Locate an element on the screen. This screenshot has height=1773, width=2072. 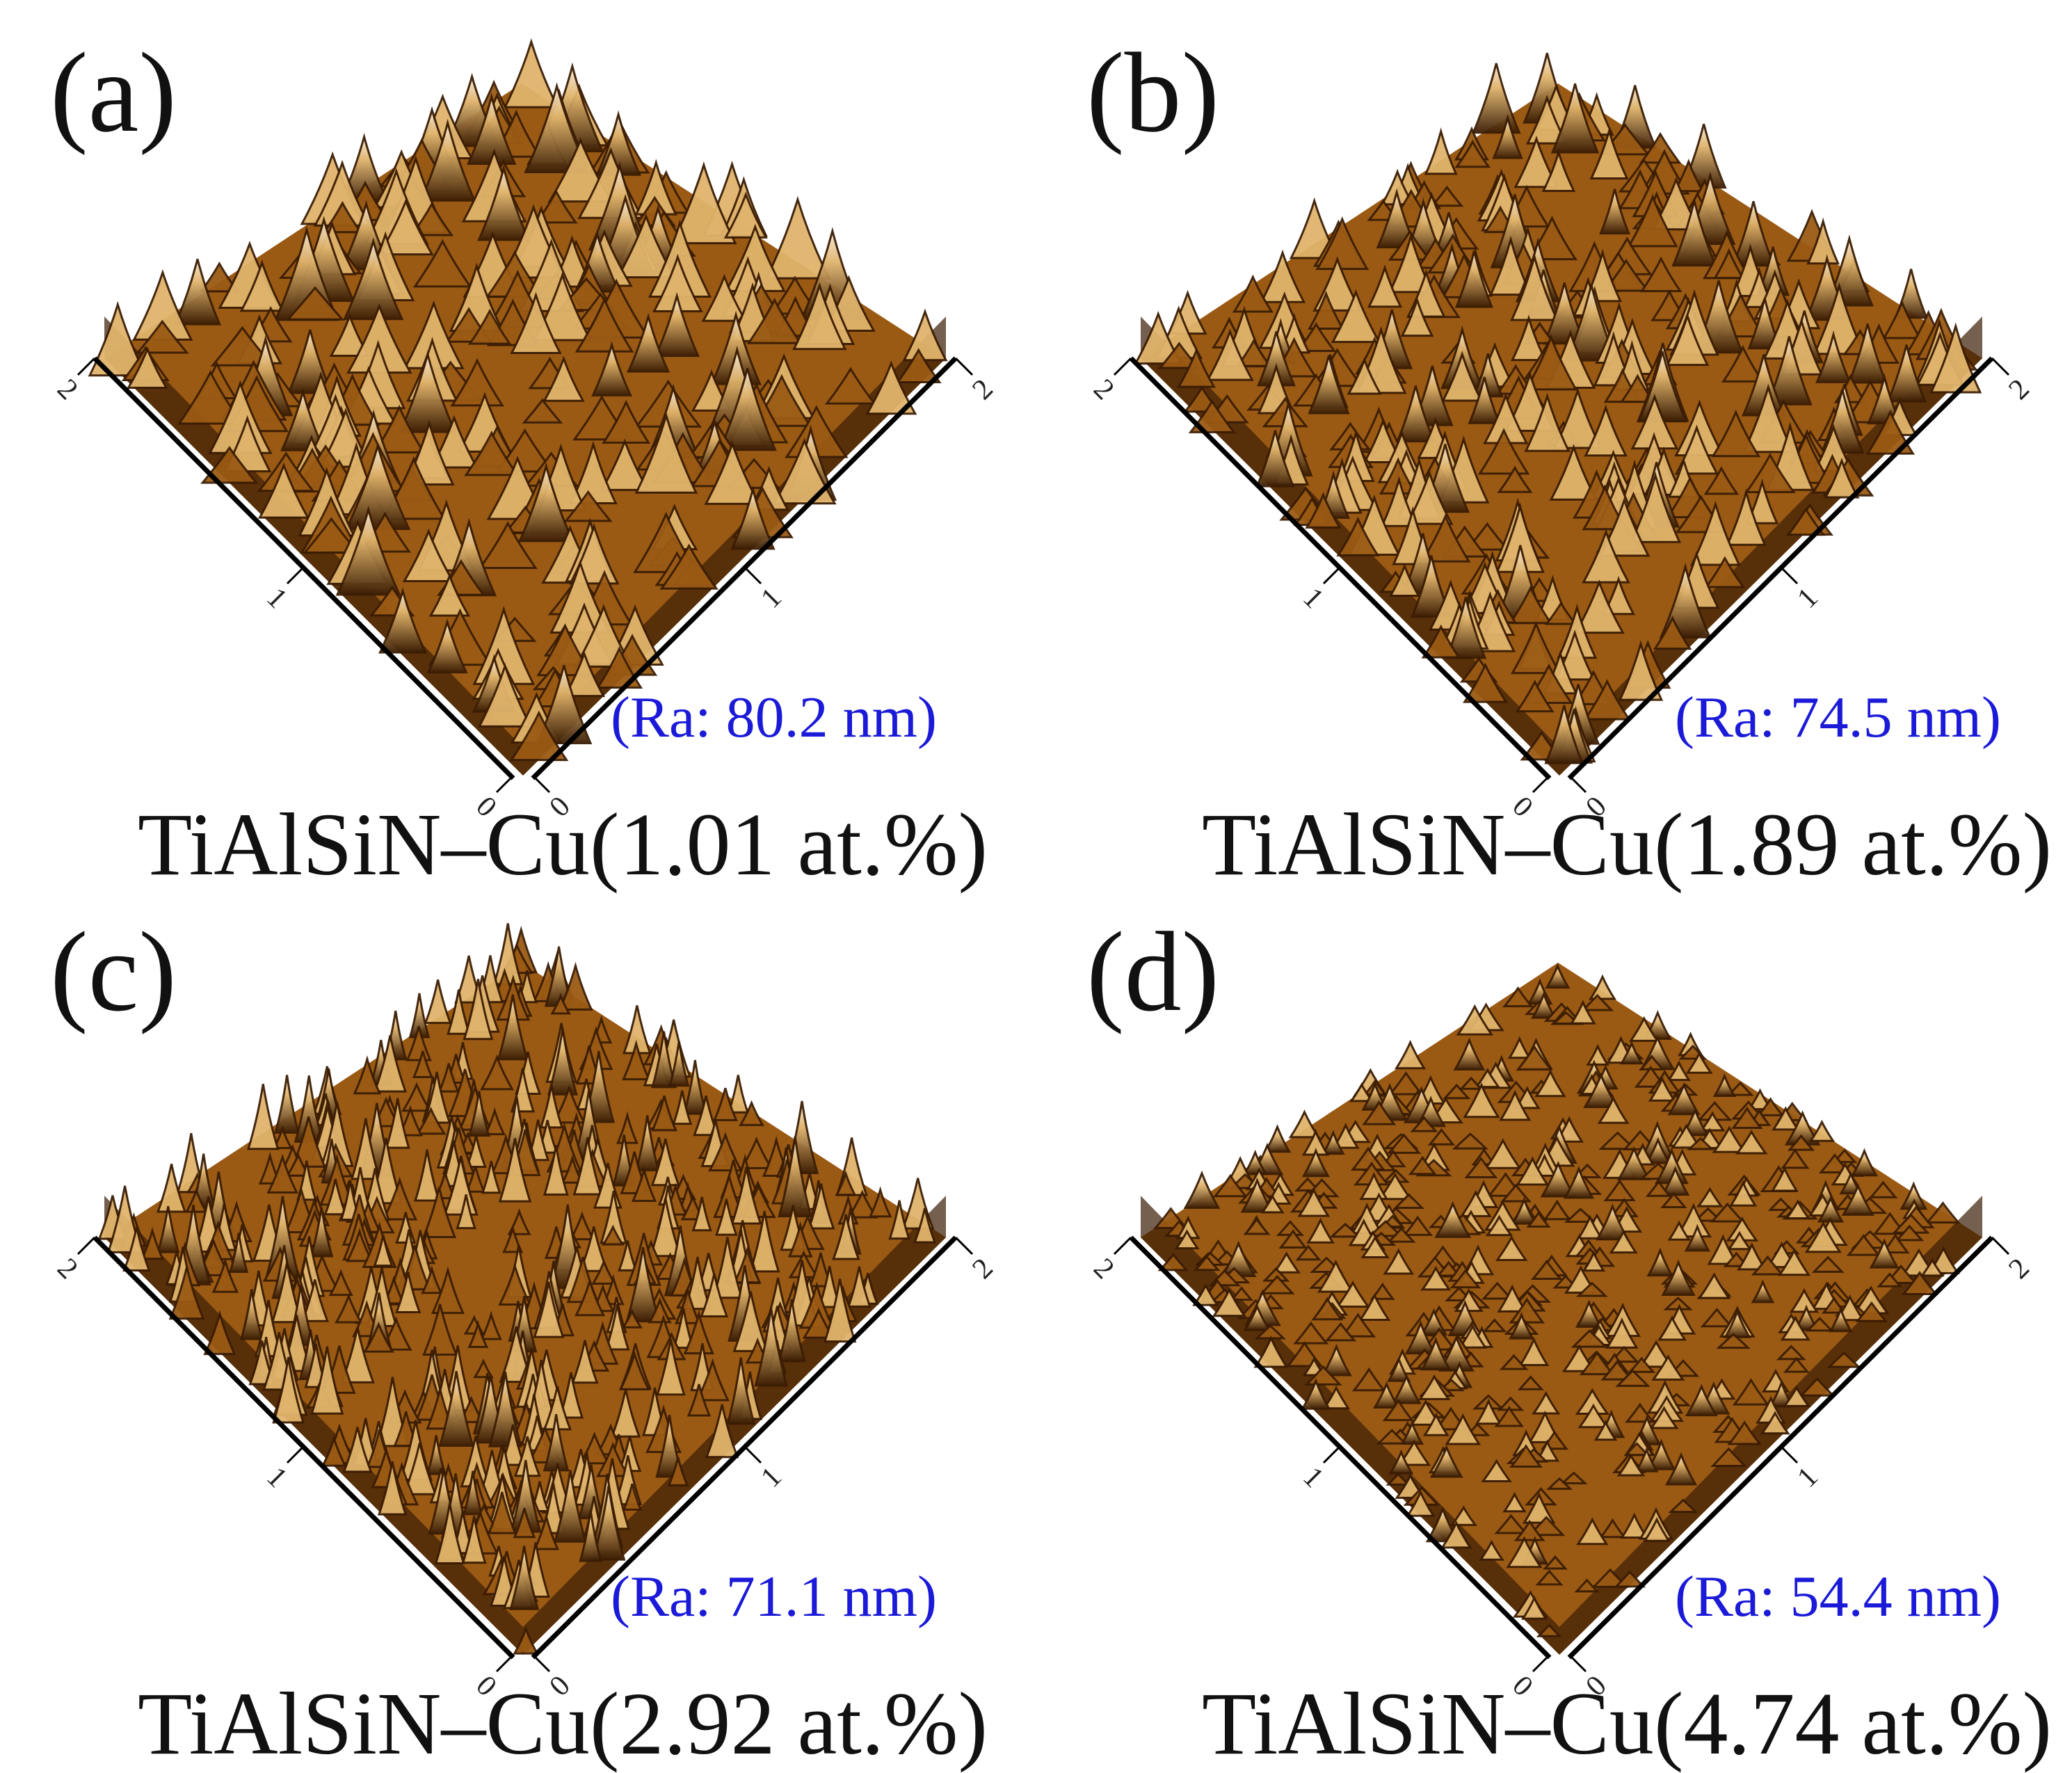
panel-label: (a) is located at coordinates (113, 93).